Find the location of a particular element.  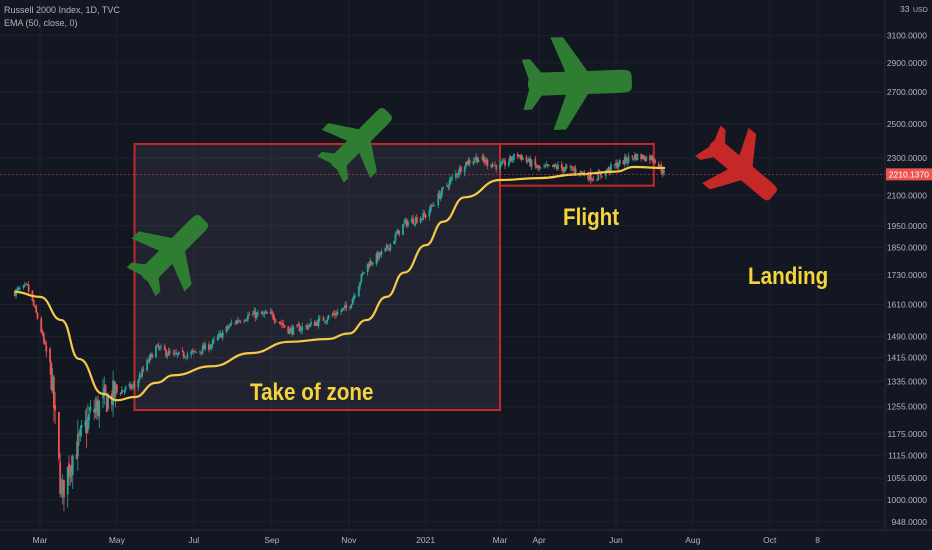

price-tick-label: 3100.0000 is located at coordinates (907, 35).